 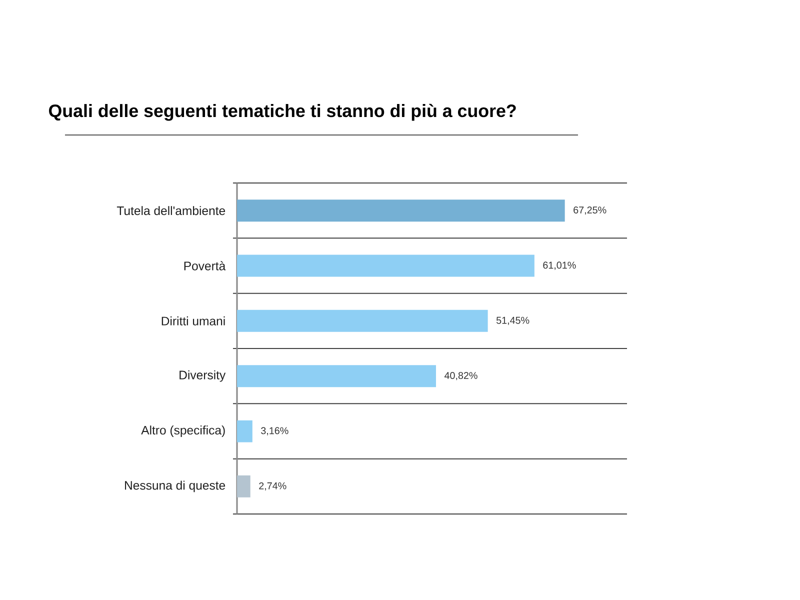 What do you see at coordinates (513, 320) in the screenshot?
I see `data-label: 51,45%` at bounding box center [513, 320].